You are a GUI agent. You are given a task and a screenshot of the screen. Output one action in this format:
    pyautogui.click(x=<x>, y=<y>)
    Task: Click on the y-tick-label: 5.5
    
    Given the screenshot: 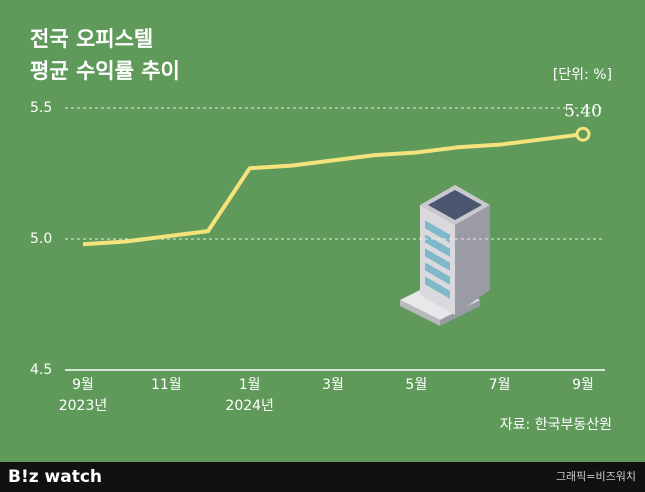 What is the action you would take?
    pyautogui.click(x=41, y=108)
    